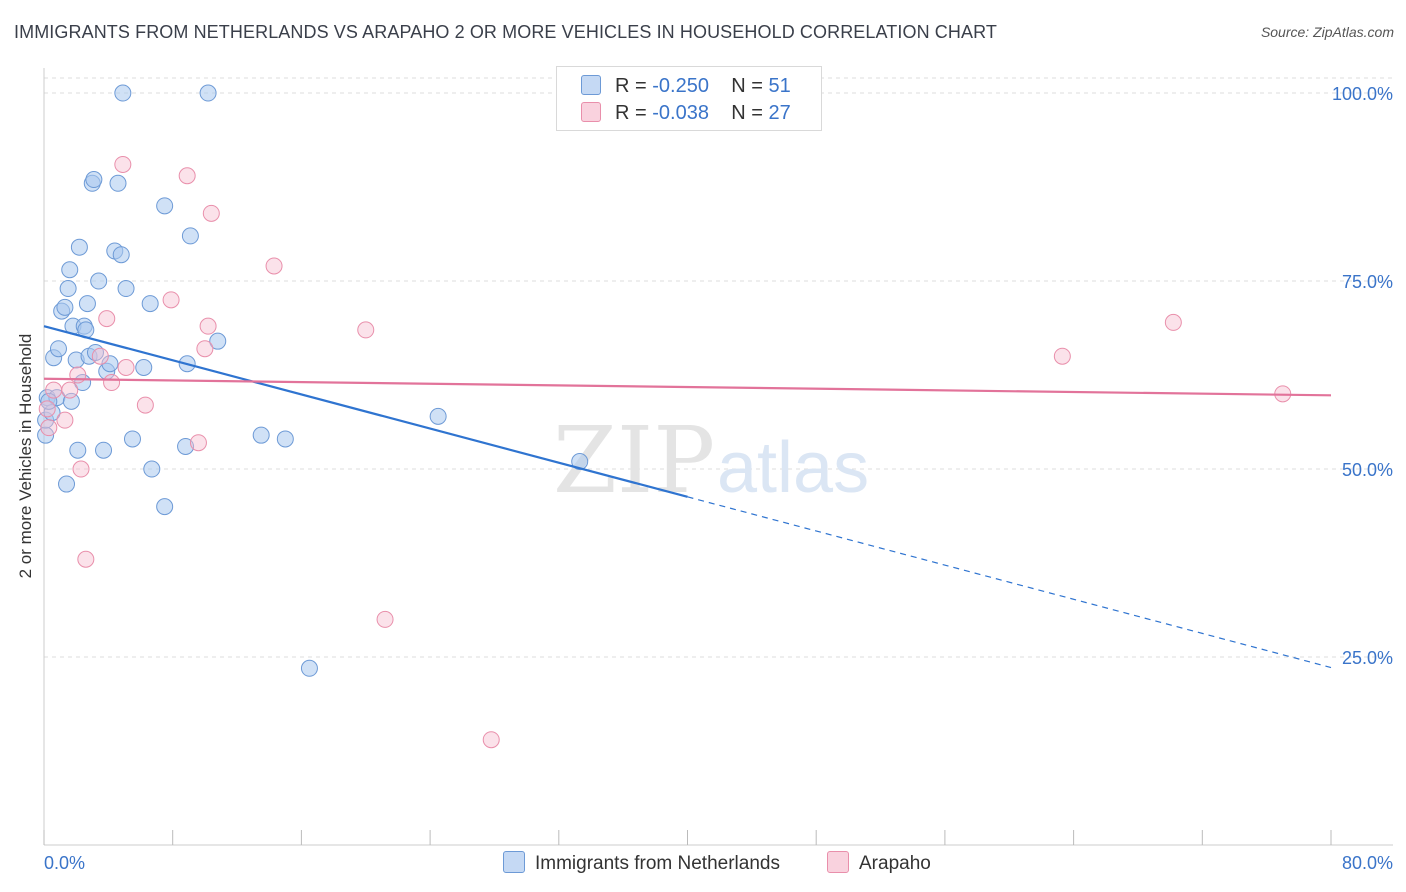  What do you see at coordinates (1367, 658) in the screenshot?
I see `y-tick-label: 25.0%` at bounding box center [1367, 658].